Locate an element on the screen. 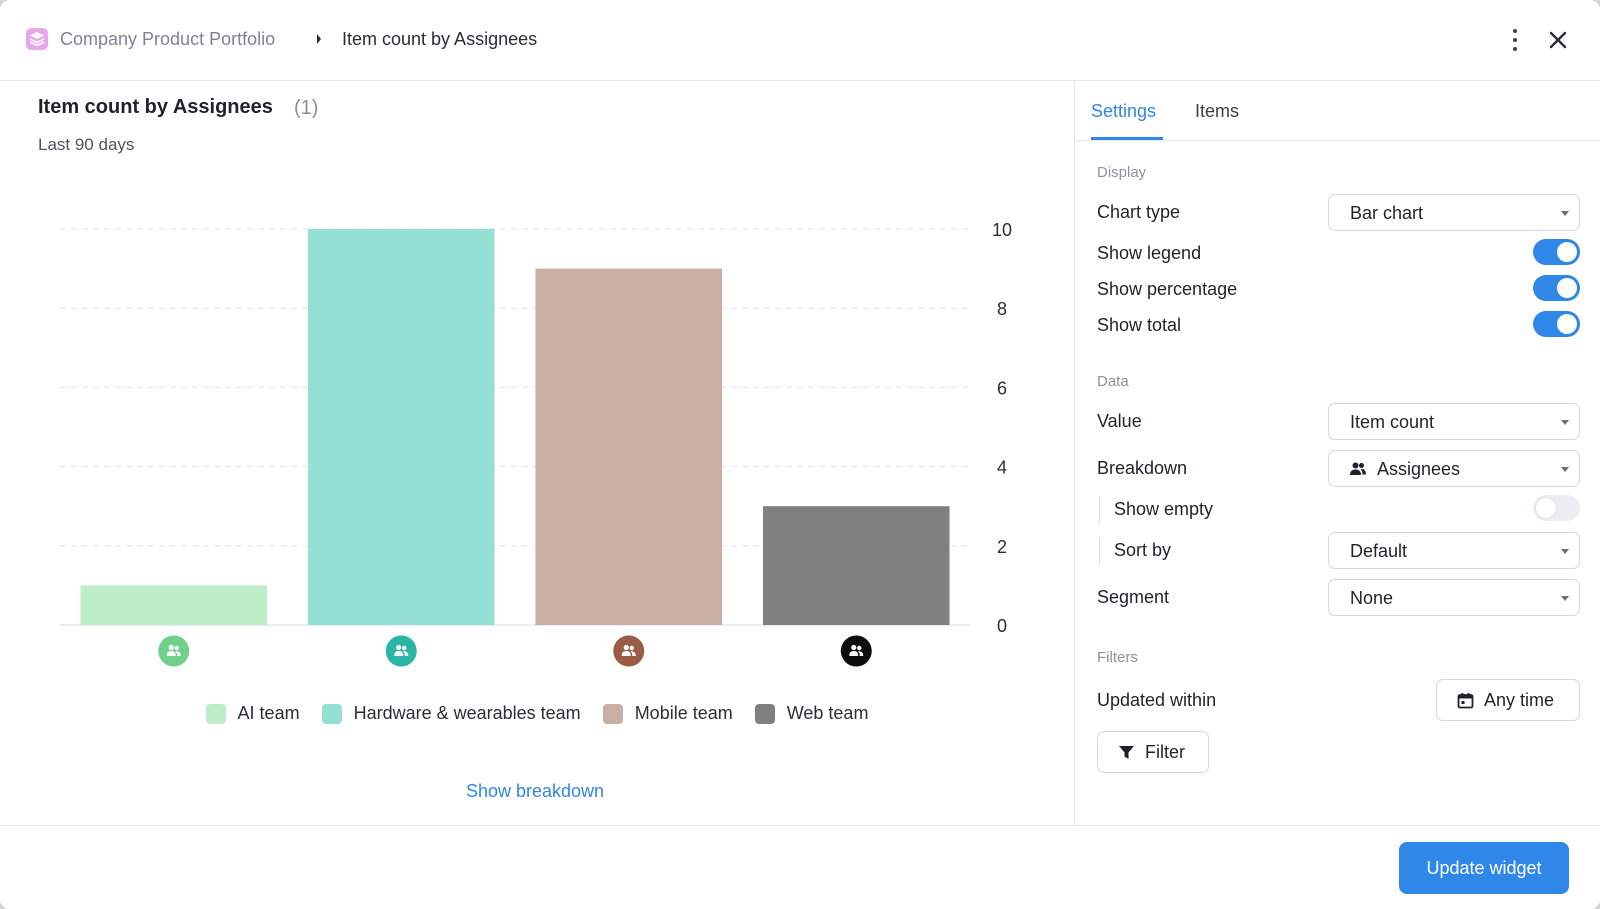  y-tick-label: 4 is located at coordinates (1002, 468).